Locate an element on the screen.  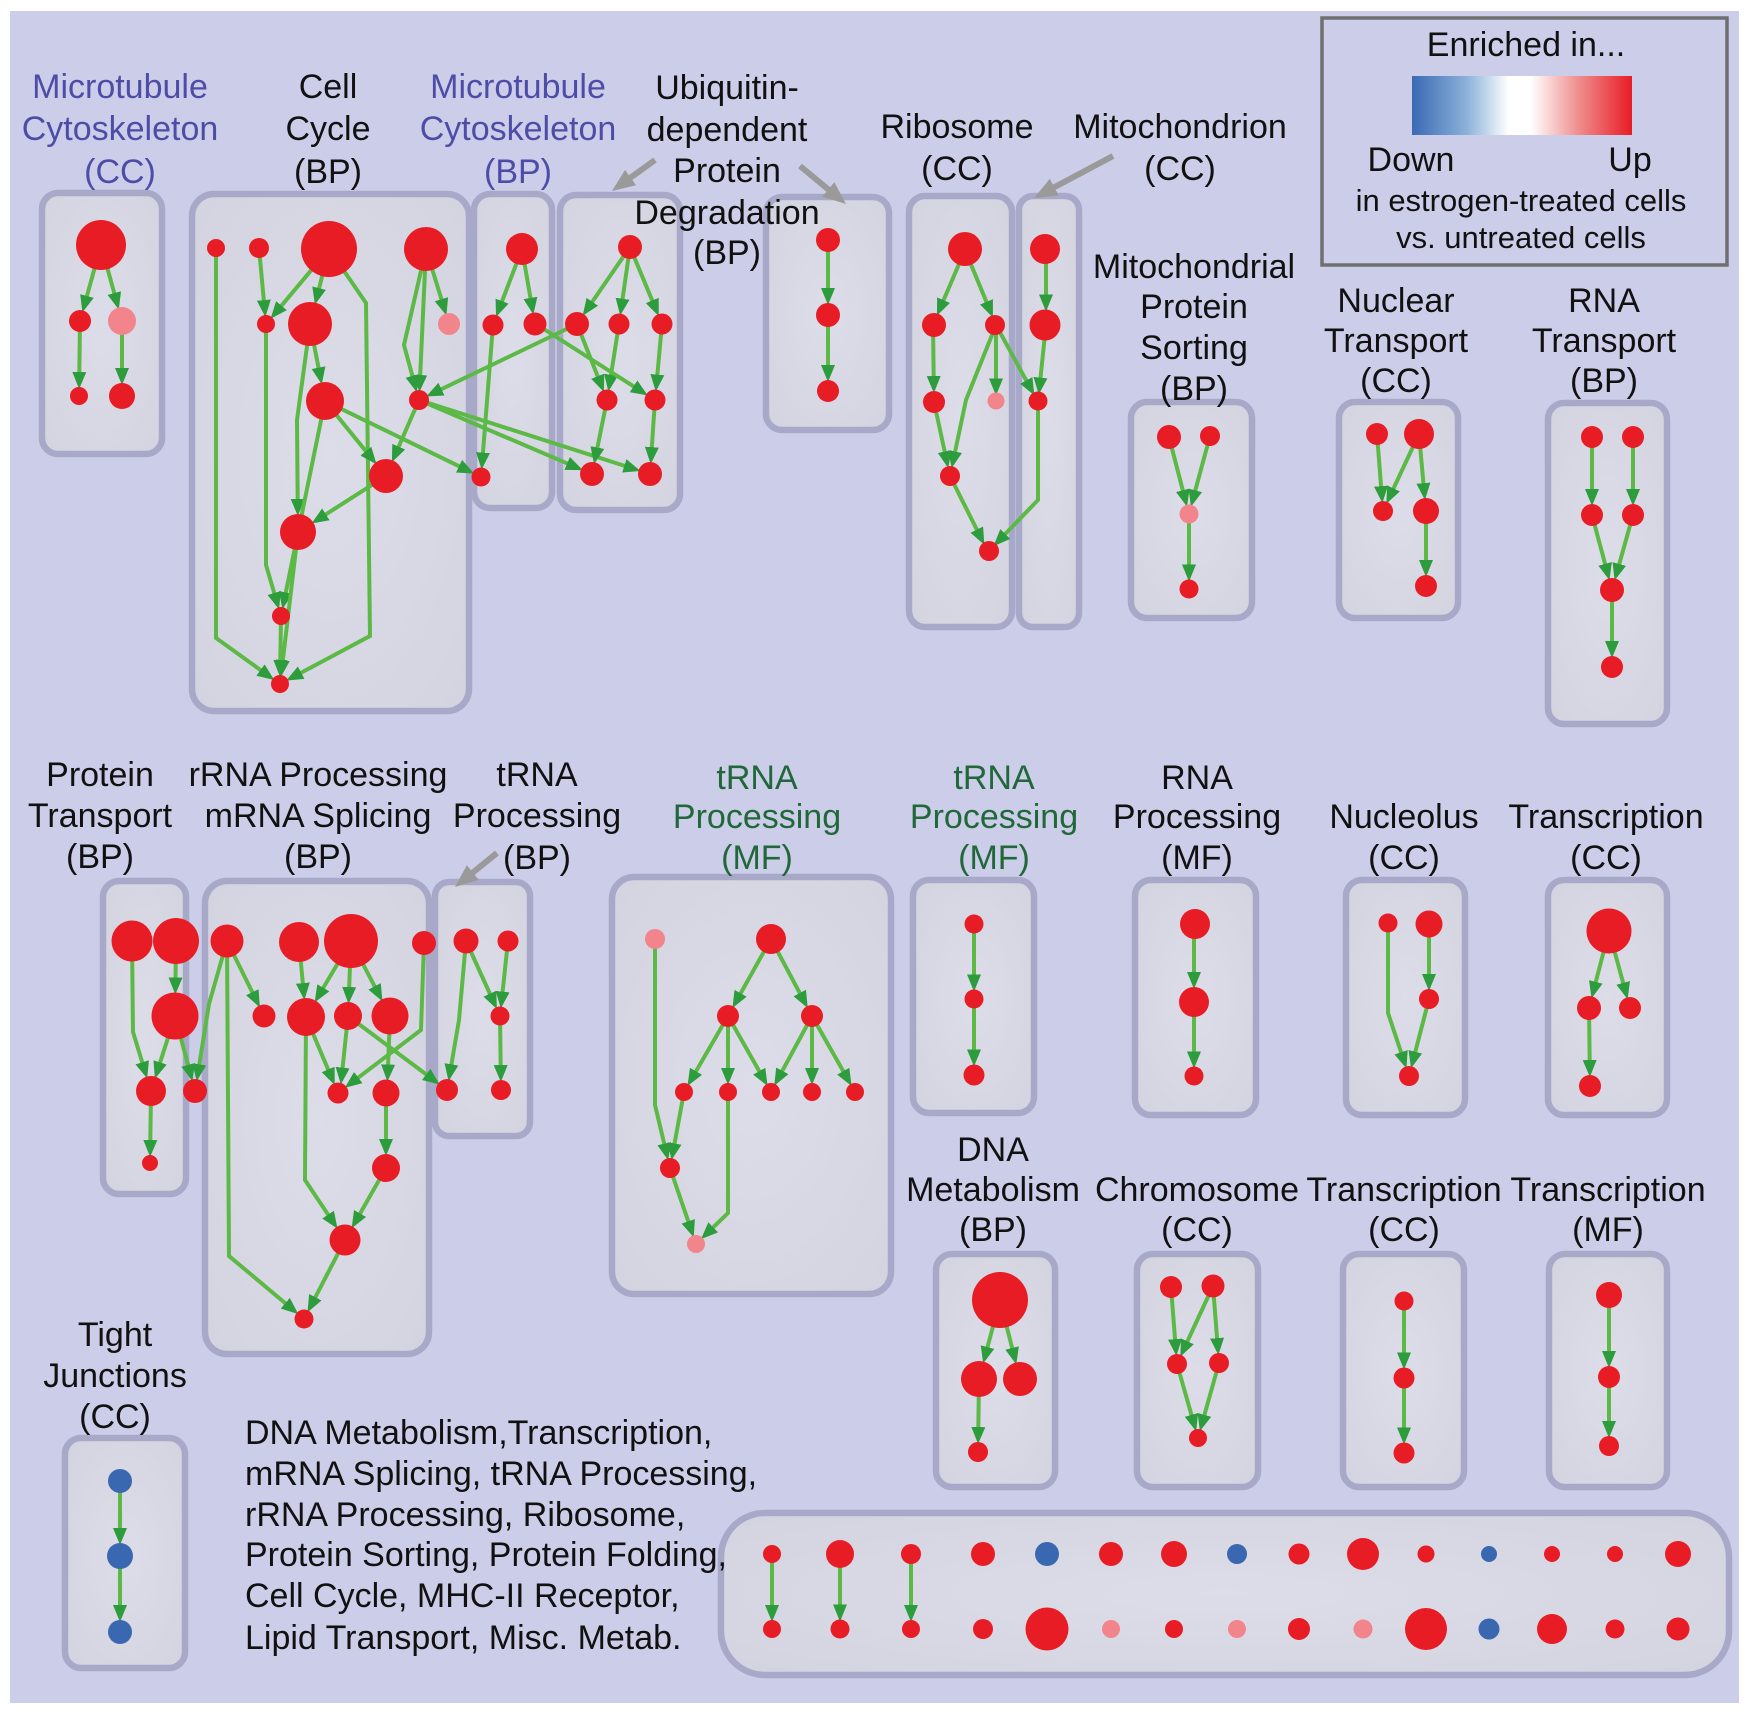
svg-text: Lipid Transport, Misc. Metab. is located at coordinates (463, 1638).